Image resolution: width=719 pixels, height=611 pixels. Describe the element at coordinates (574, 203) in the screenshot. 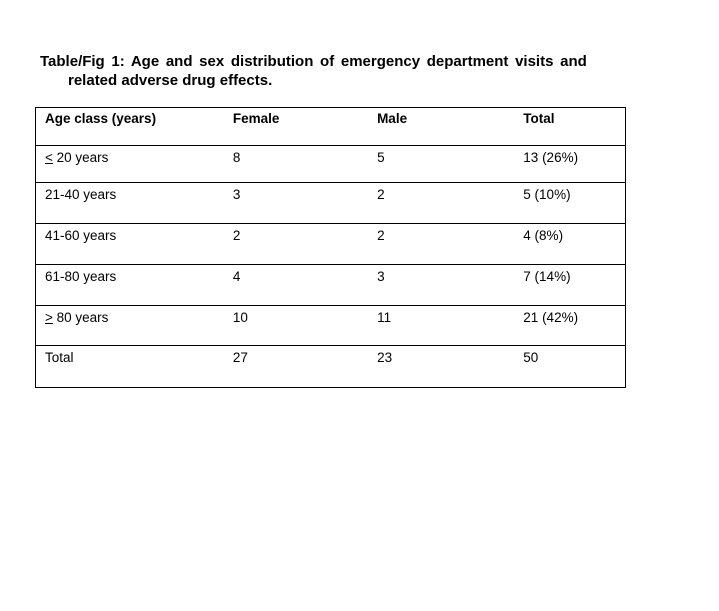

I see `total-count-cell: 5 (10%)` at that location.